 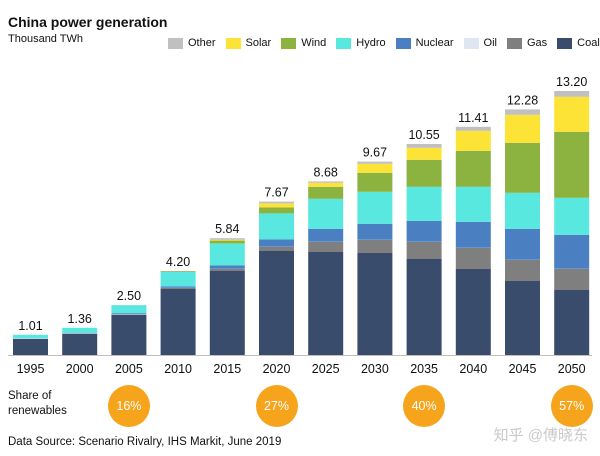 What do you see at coordinates (514, 43) in the screenshot?
I see `legend-swatch-gas` at bounding box center [514, 43].